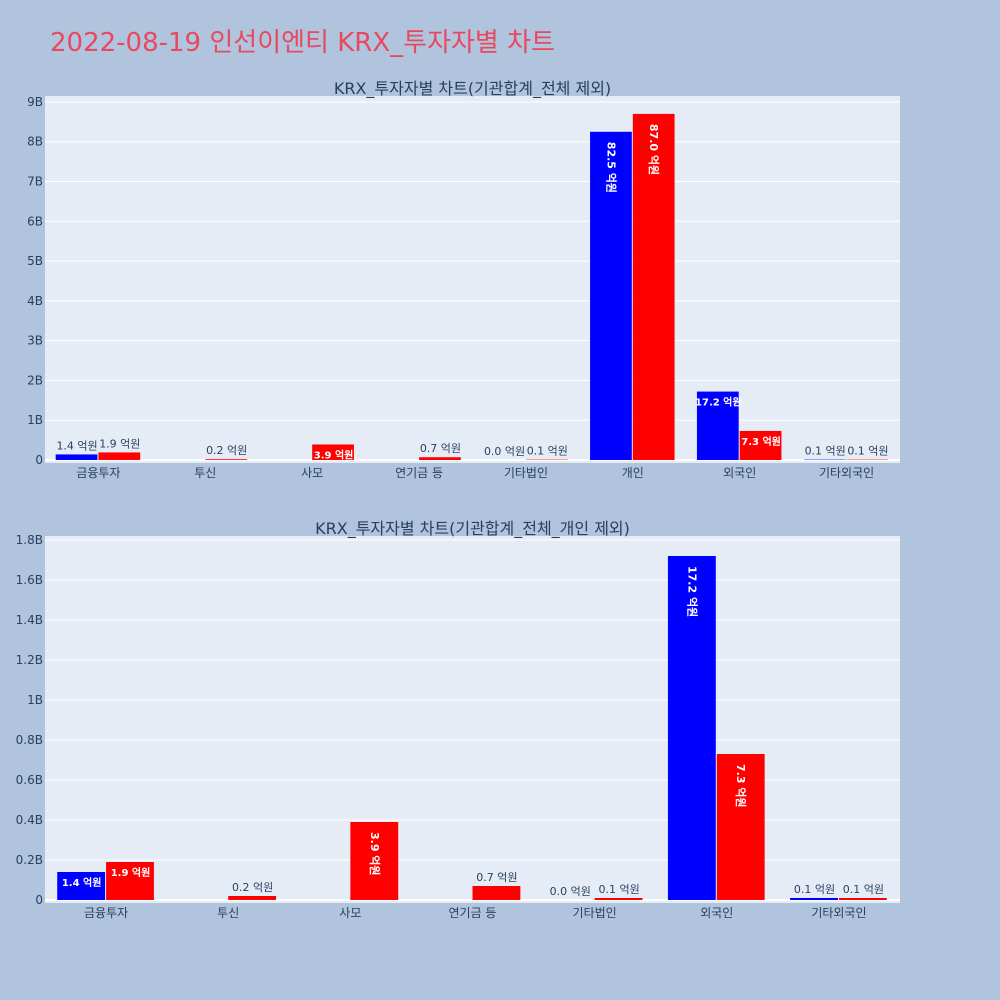  What do you see at coordinates (472, 89) in the screenshot?
I see `chart-title: KRX_투자자별 차트(기관합계_전체 제외)` at bounding box center [472, 89].